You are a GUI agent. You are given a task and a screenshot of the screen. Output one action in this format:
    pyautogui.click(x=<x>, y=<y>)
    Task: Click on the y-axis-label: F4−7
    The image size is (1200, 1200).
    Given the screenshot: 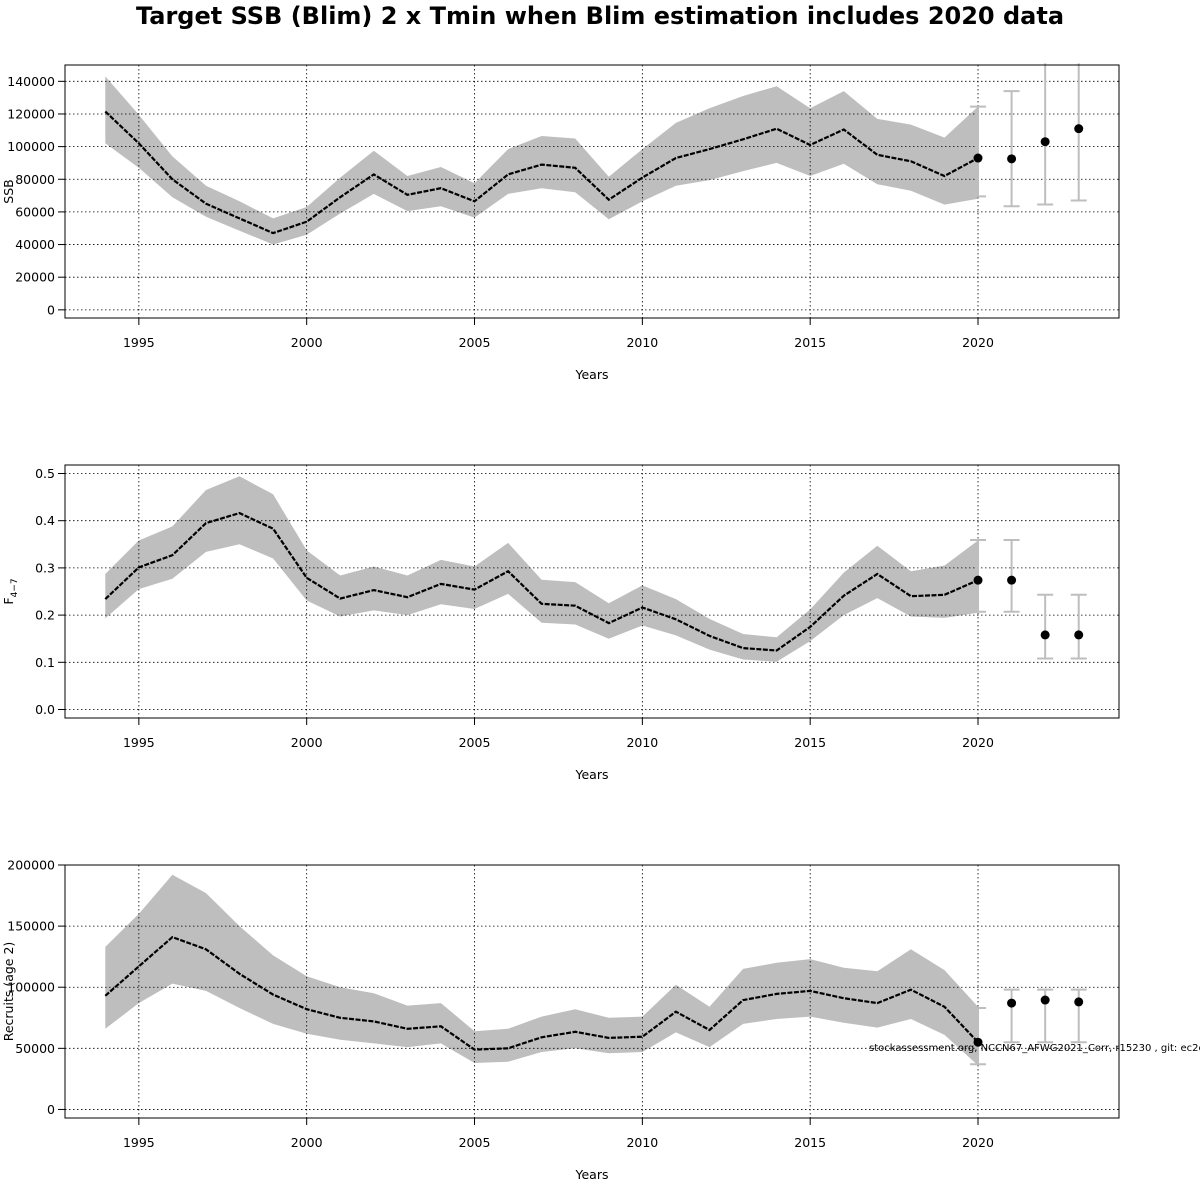 What is the action you would take?
    pyautogui.click(x=10, y=591)
    